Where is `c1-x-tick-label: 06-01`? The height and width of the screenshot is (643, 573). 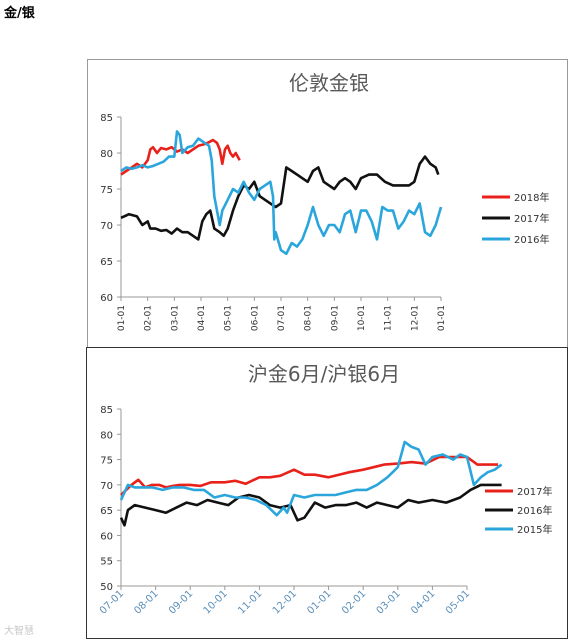 c1-x-tick-label: 06-01 is located at coordinates (255, 318).